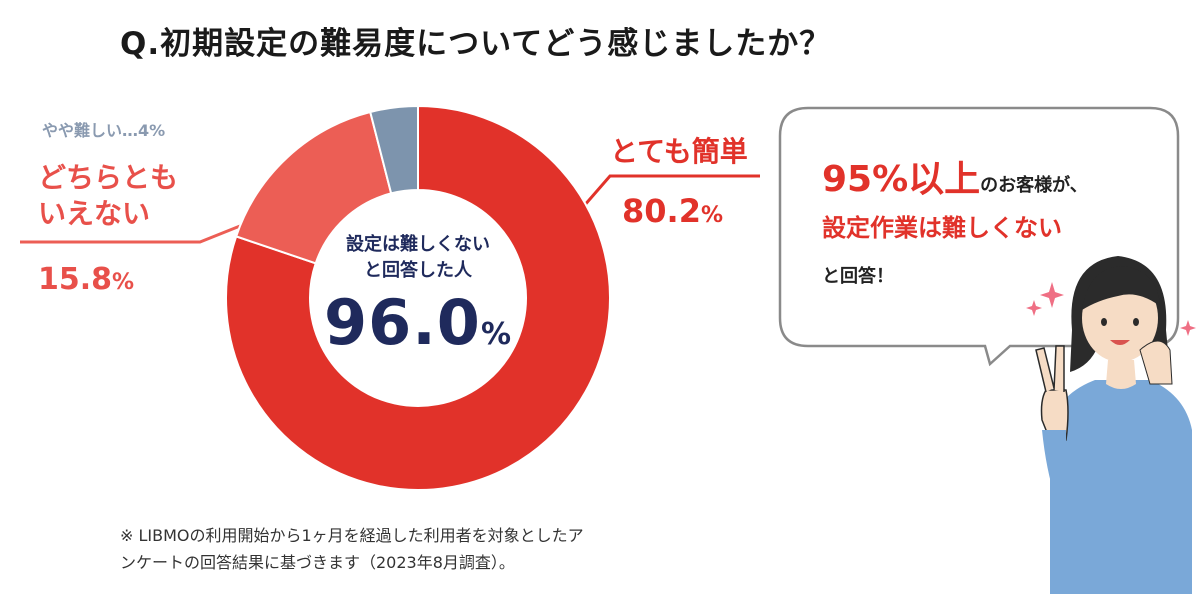 The height and width of the screenshot is (594, 1200). I want to click on footnote-line2: ンケートの回答結果に基づきます（2023年8月調査）。, so click(317, 562).